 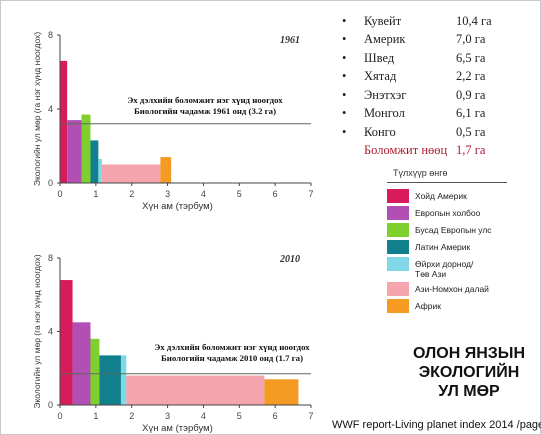 What do you see at coordinates (471, 150) in the screenshot?
I see `stat-value: 1,7 га` at bounding box center [471, 150].